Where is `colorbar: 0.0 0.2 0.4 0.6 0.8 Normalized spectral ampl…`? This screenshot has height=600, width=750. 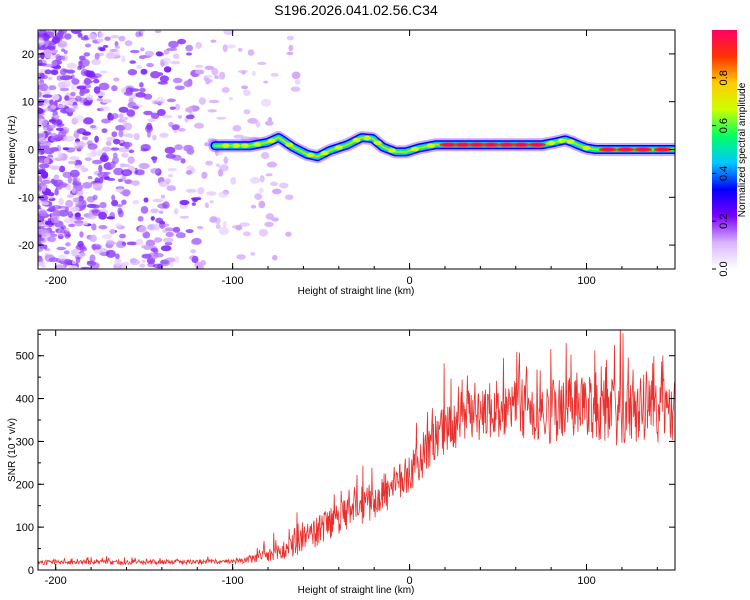 colorbar: 0.0 0.2 0.4 0.6 0.8 Normalized spectral ampl… is located at coordinates (730, 153).